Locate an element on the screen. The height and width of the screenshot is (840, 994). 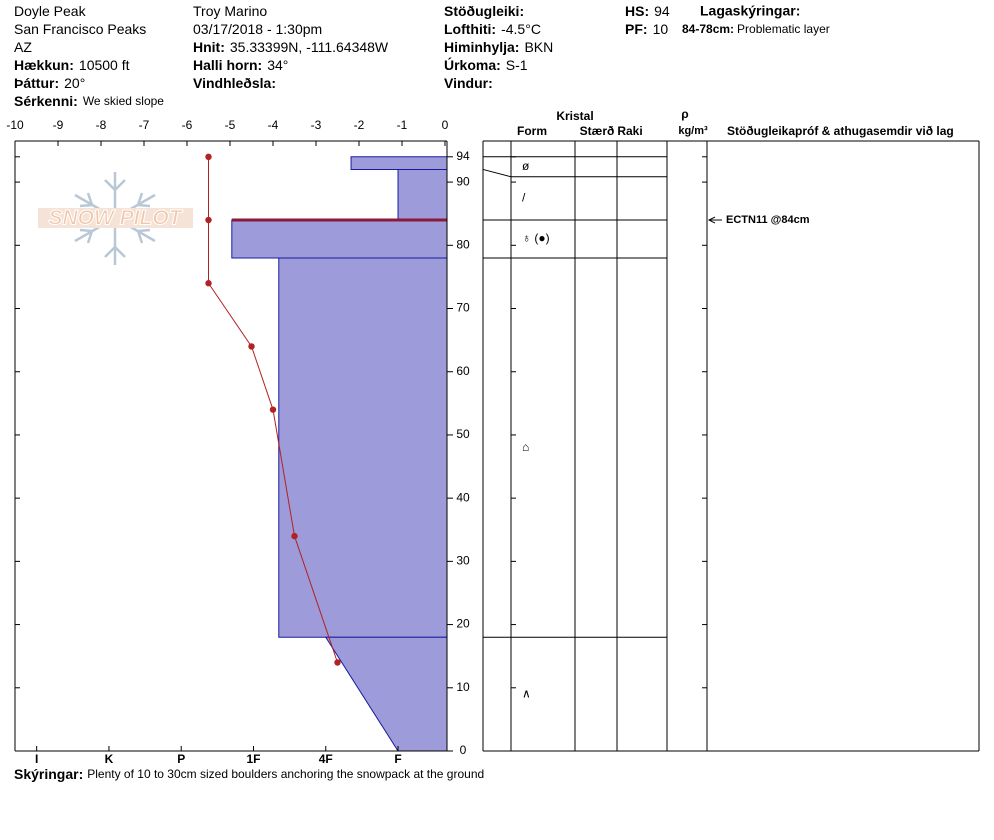
x-tick-label: -7 is located at coordinates (144, 125).